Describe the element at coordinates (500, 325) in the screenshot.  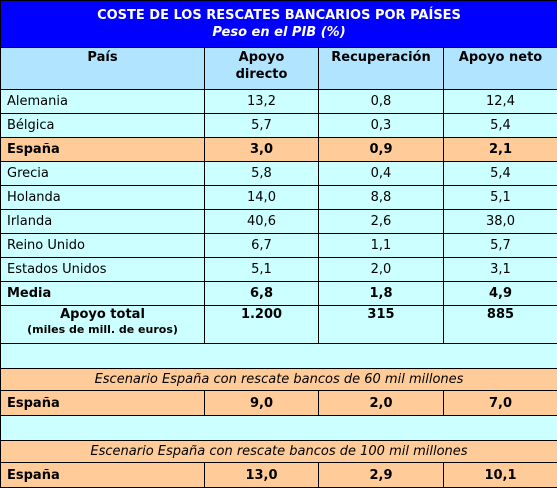
I see `total-value: 885` at that location.